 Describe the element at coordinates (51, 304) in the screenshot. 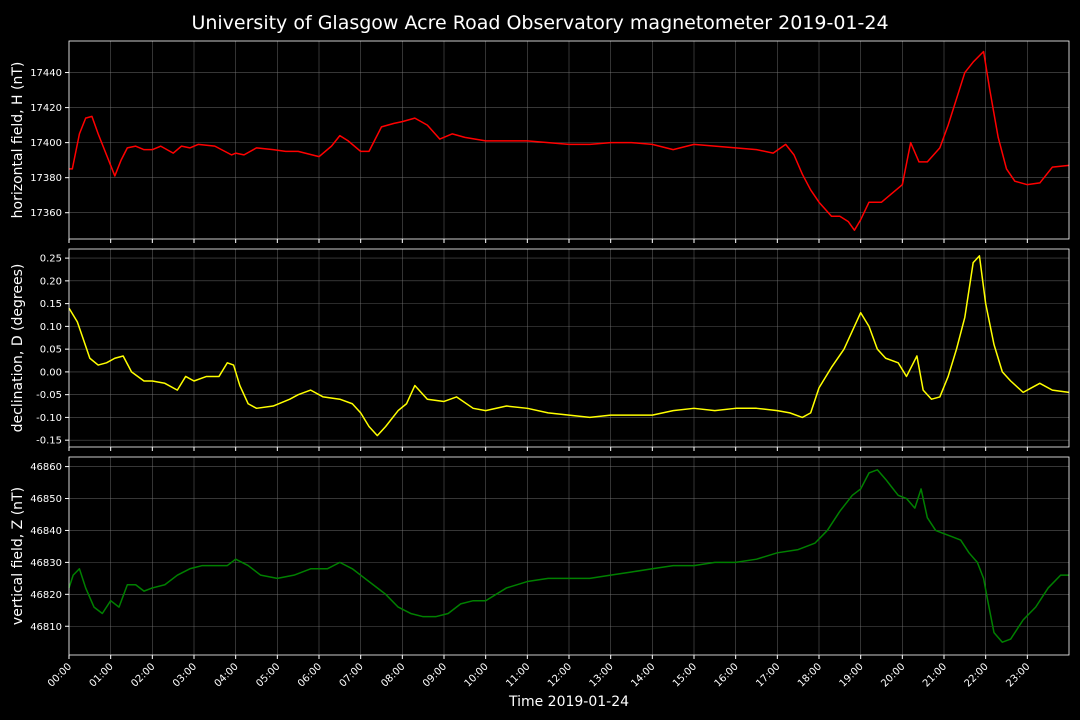

I see `y-tick-label: 0.15` at that location.